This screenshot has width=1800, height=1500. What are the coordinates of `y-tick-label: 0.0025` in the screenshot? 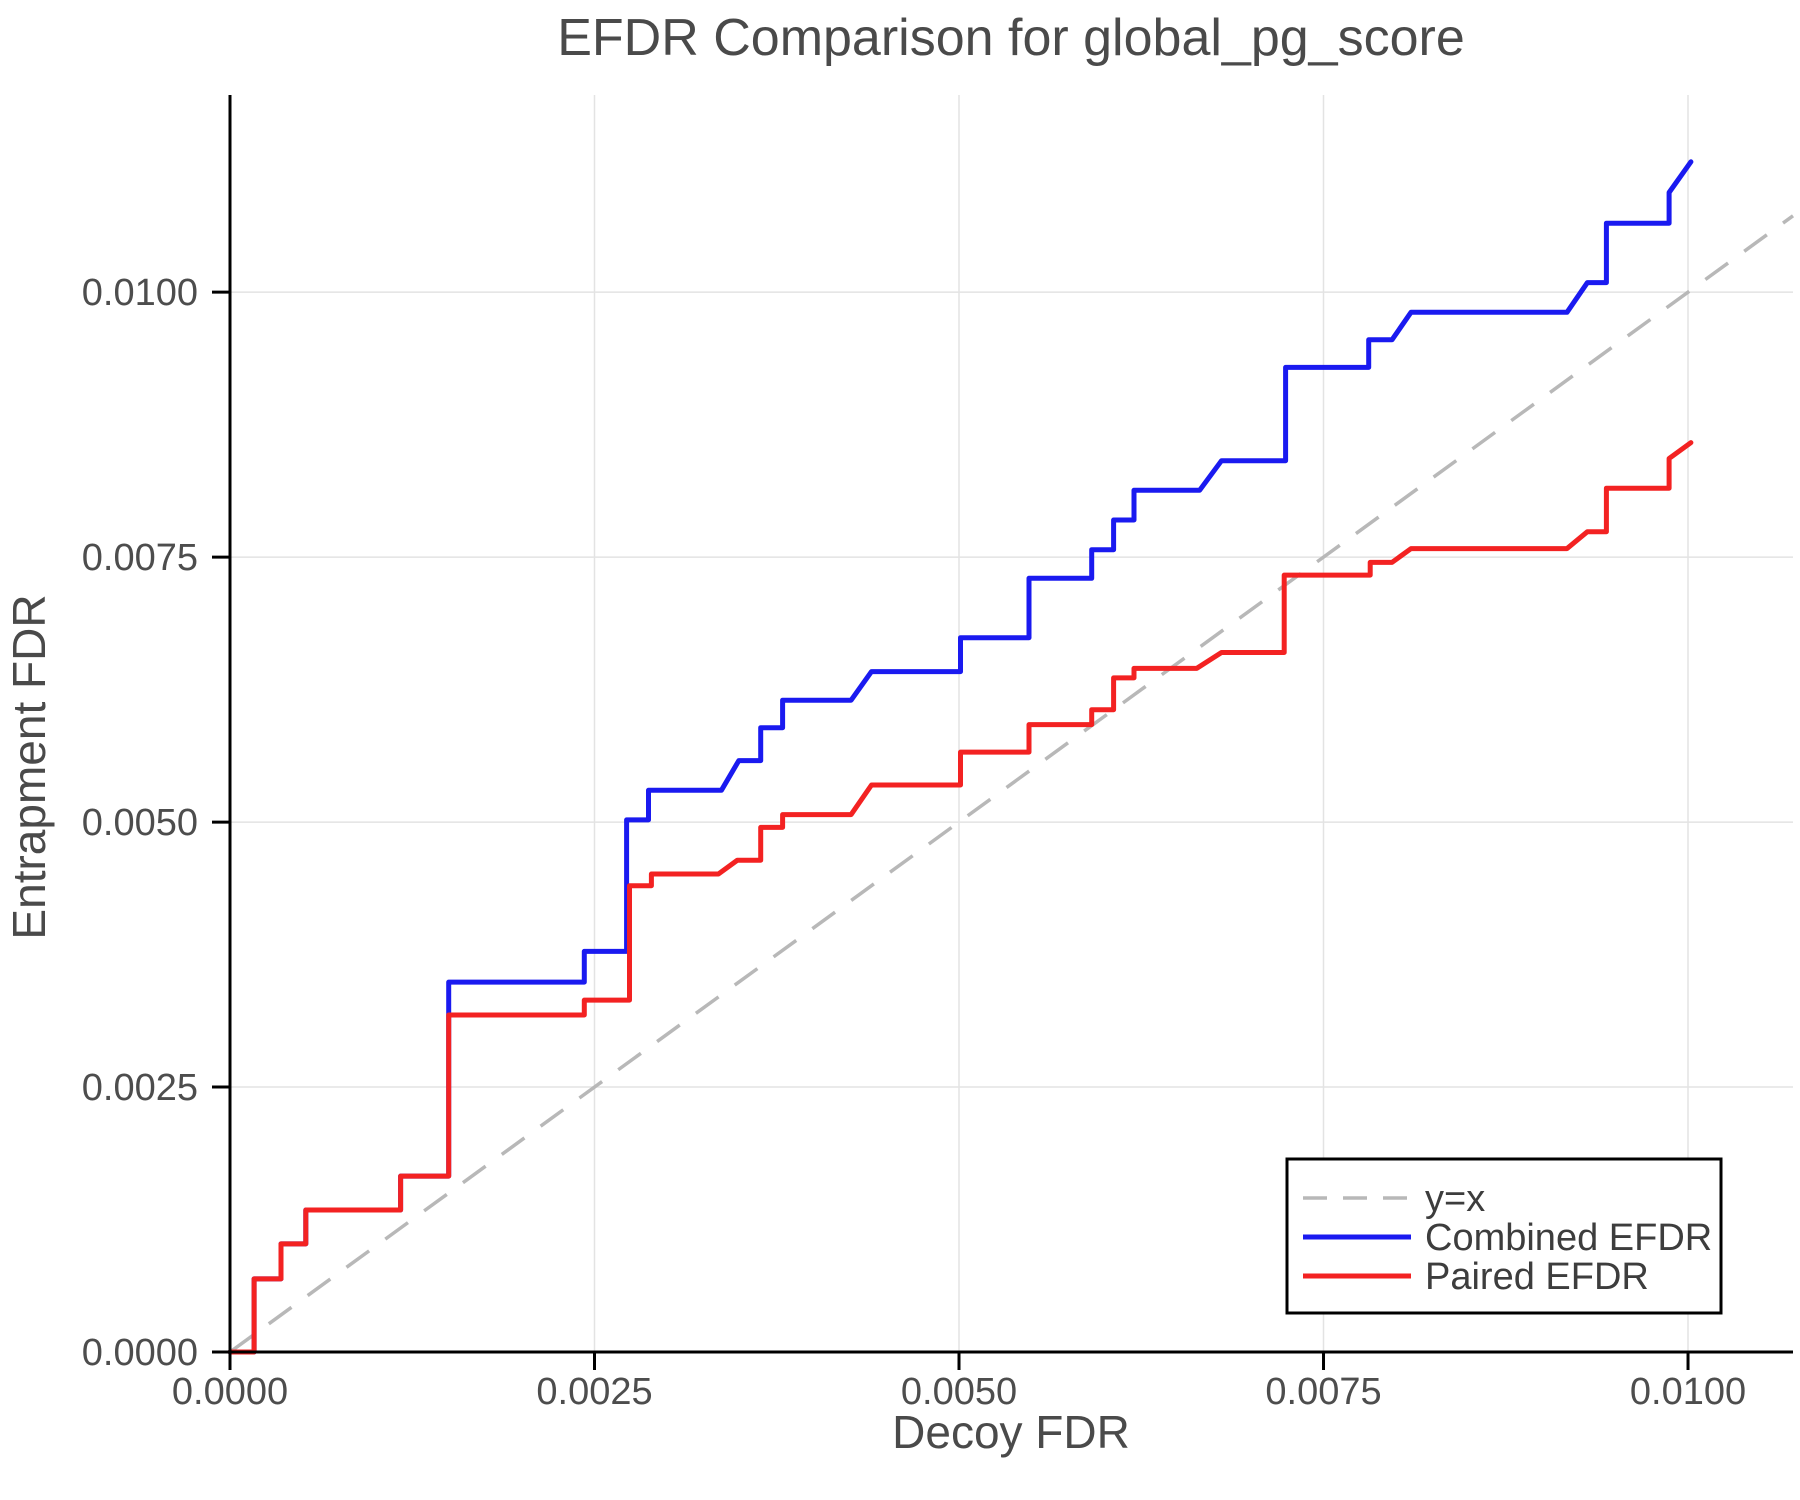 It's located at (140, 1088).